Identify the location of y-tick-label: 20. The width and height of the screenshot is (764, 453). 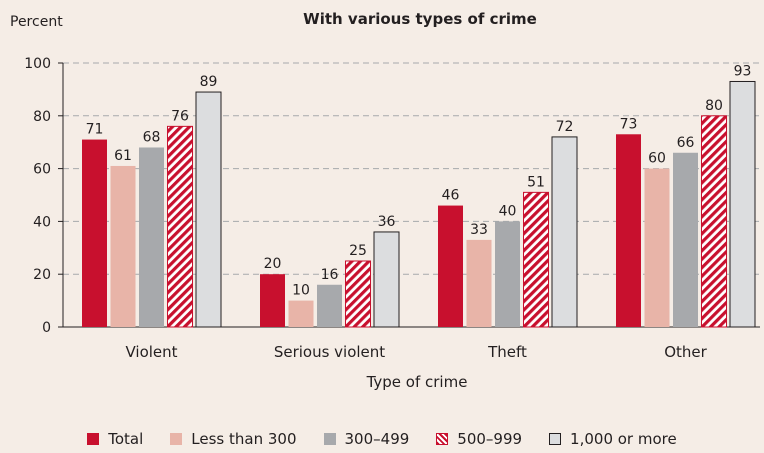
(42, 275).